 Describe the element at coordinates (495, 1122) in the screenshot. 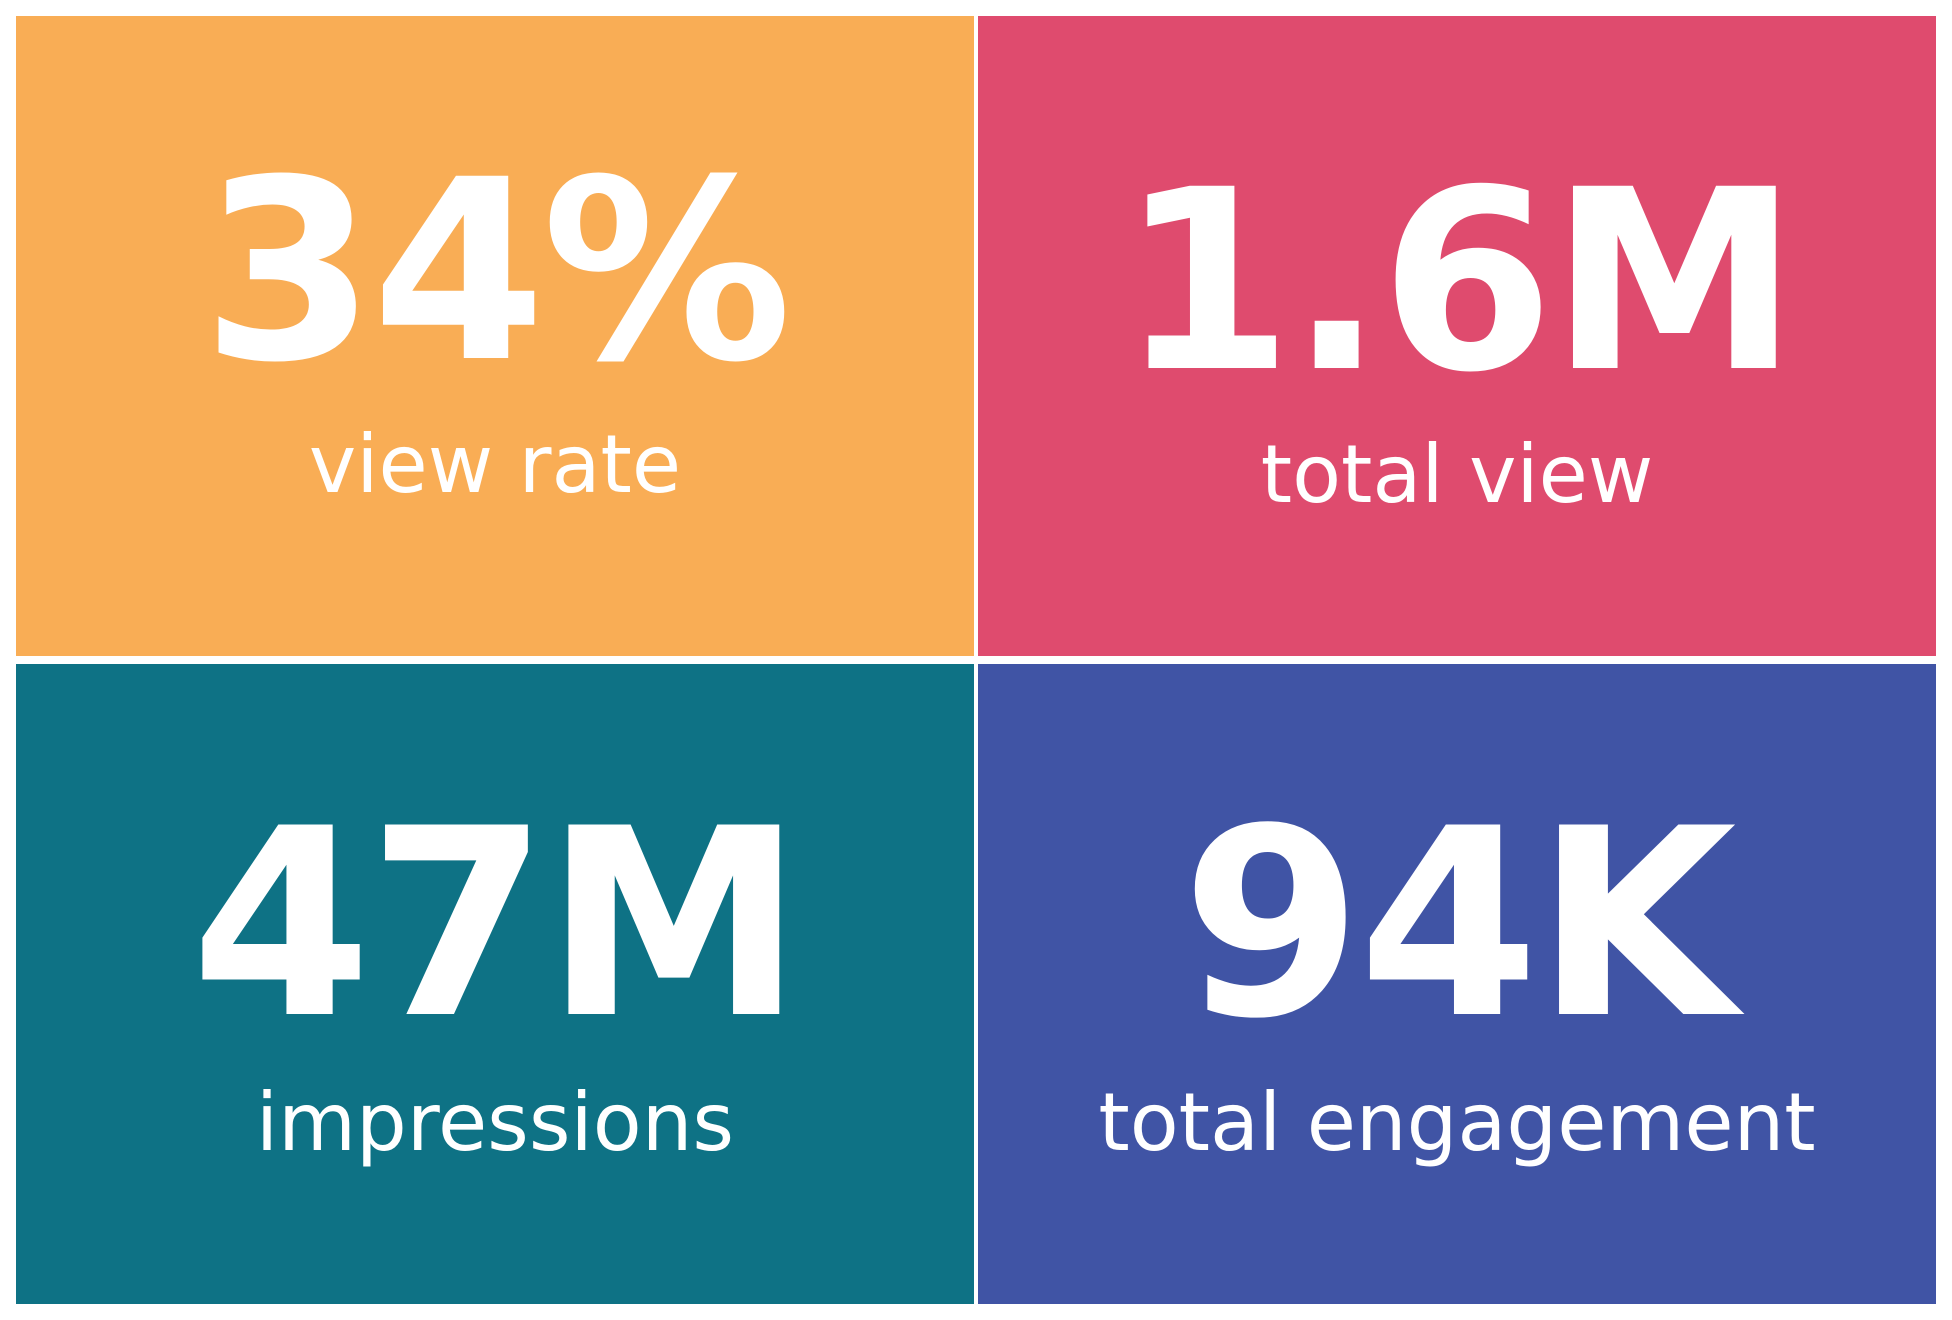

I see `impressions-label: impressions` at that location.